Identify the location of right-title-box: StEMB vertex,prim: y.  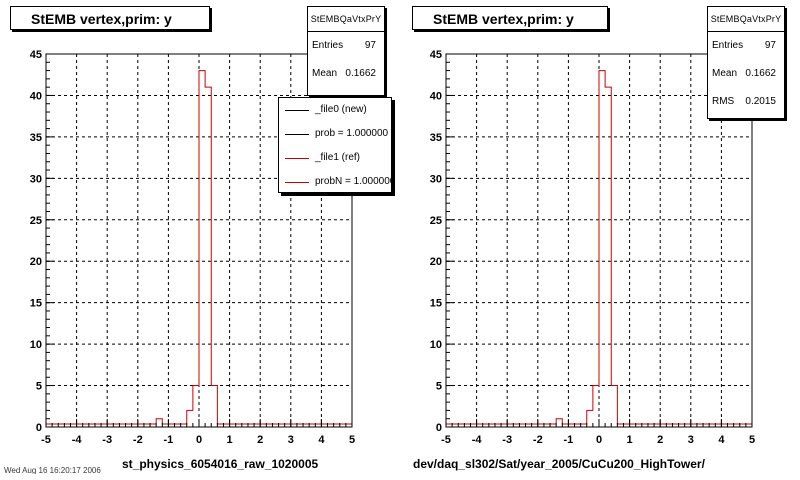
(510, 18).